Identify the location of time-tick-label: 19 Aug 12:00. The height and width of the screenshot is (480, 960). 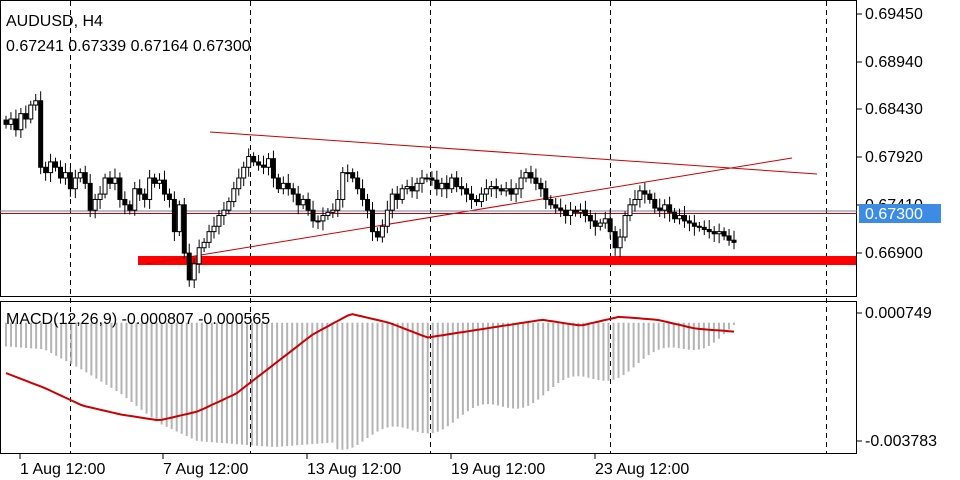
(498, 469).